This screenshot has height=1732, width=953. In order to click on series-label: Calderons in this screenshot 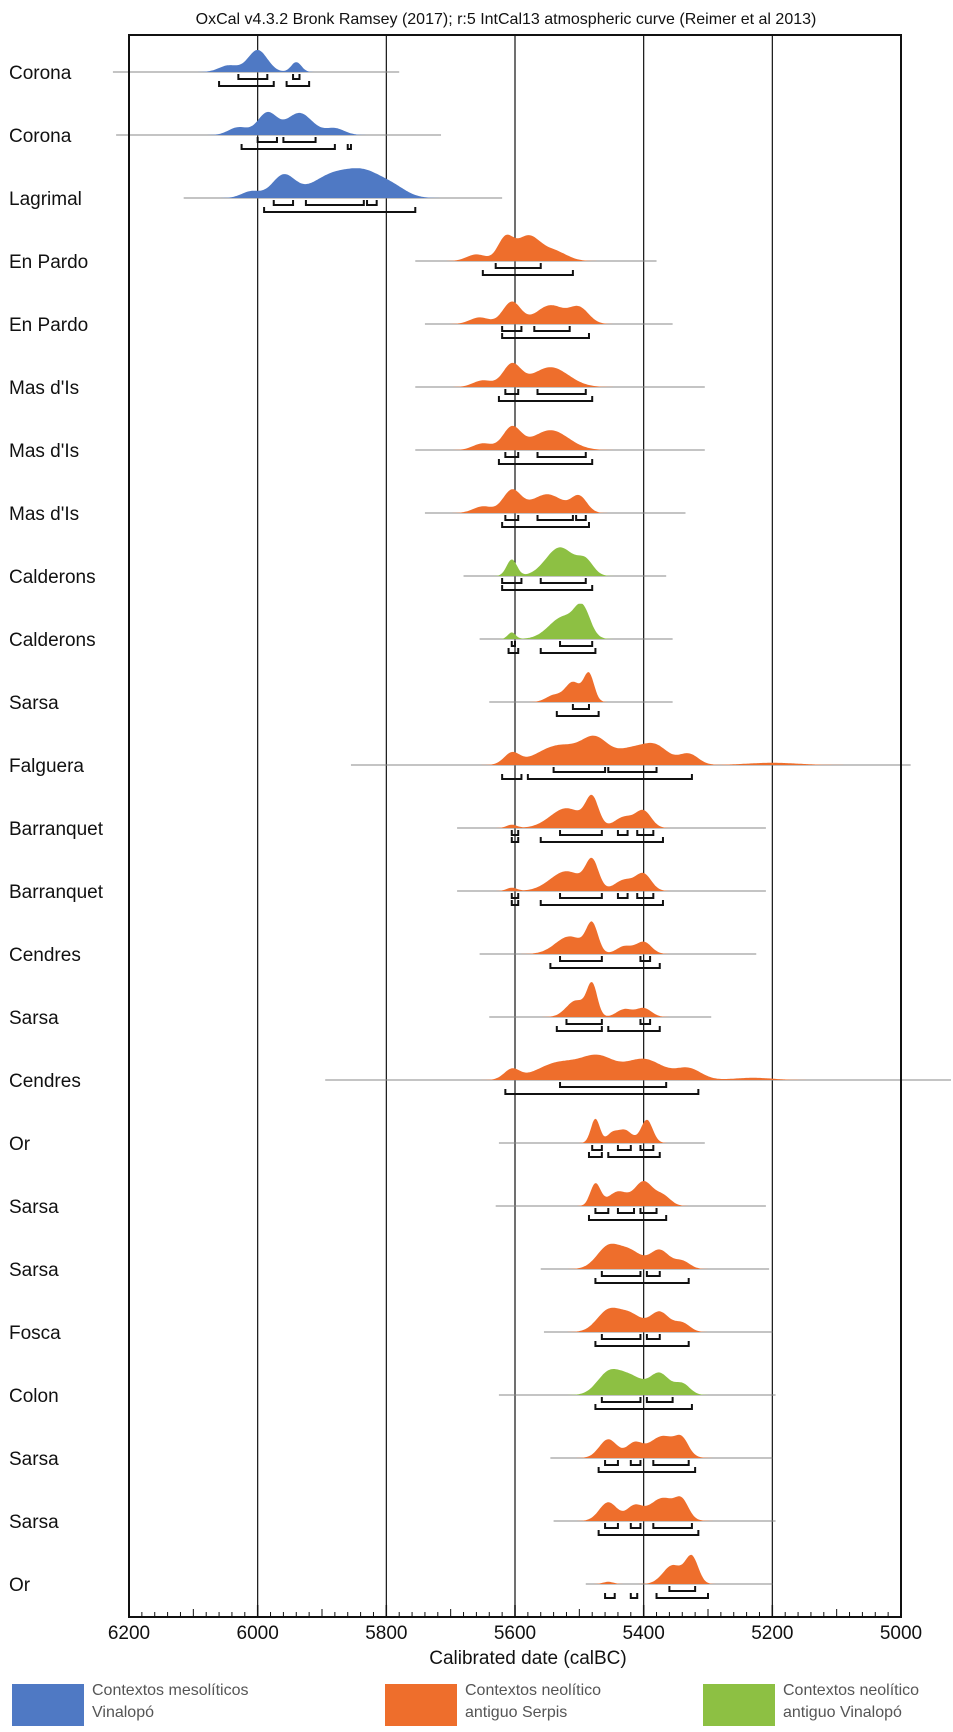, I will do `click(52, 577)`.